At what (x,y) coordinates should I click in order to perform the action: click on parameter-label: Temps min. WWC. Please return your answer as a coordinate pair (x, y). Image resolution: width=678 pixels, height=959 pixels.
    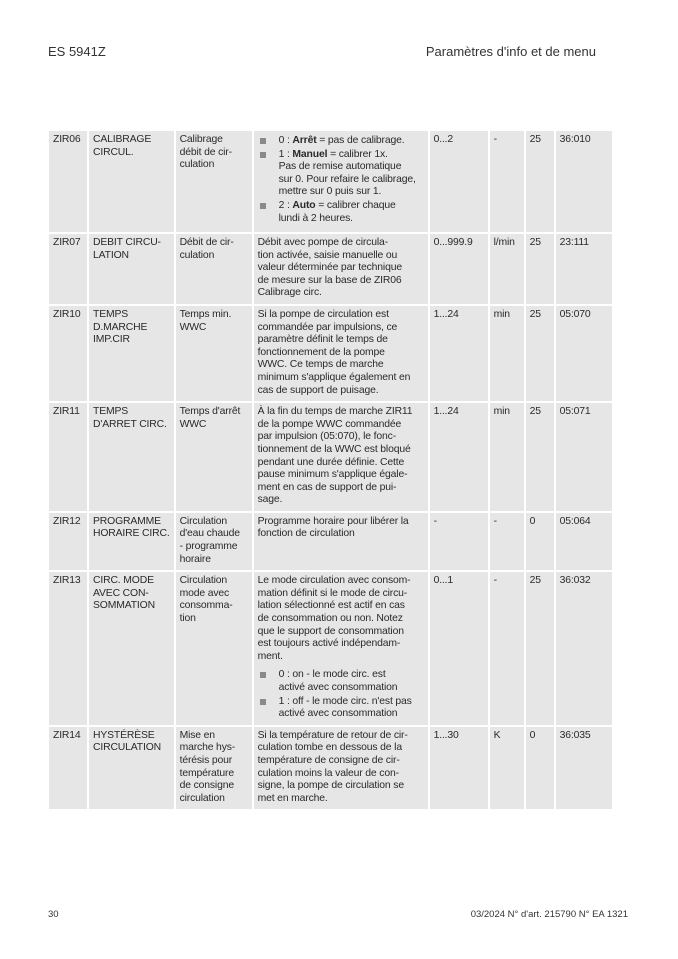
    Looking at the image, I should click on (213, 353).